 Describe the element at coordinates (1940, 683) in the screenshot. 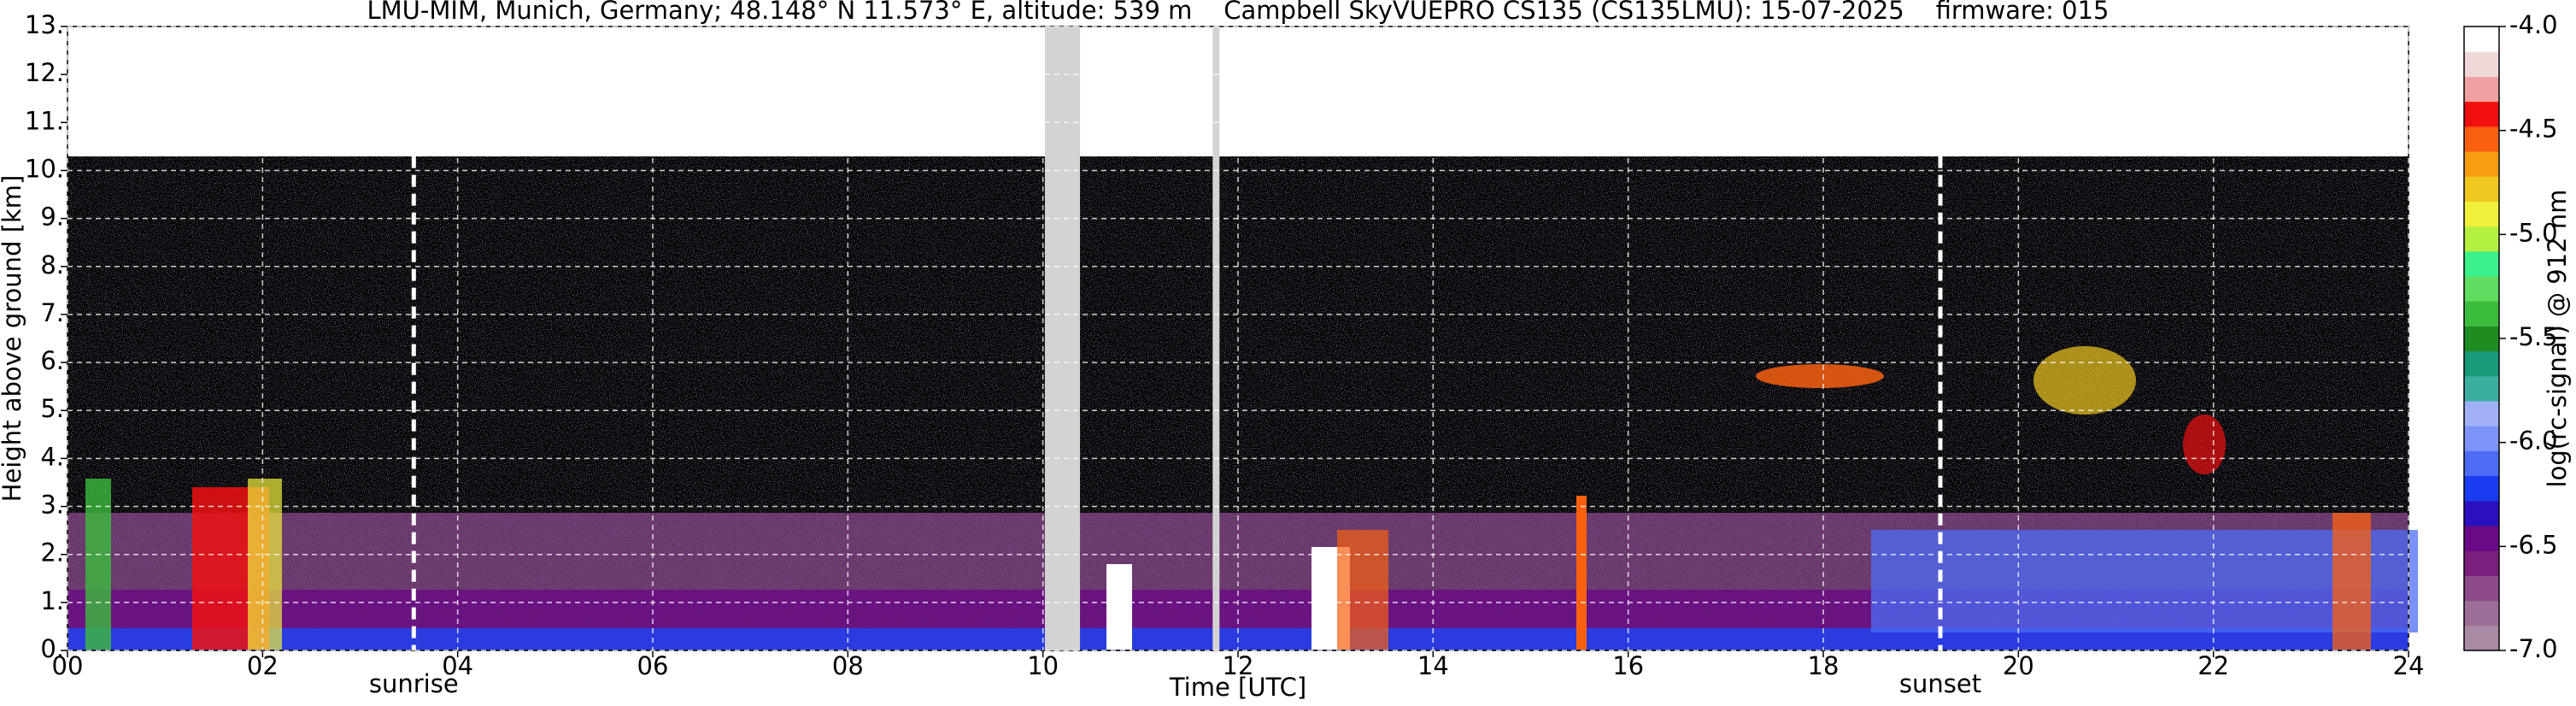

I see `annotation-label: sunset` at that location.